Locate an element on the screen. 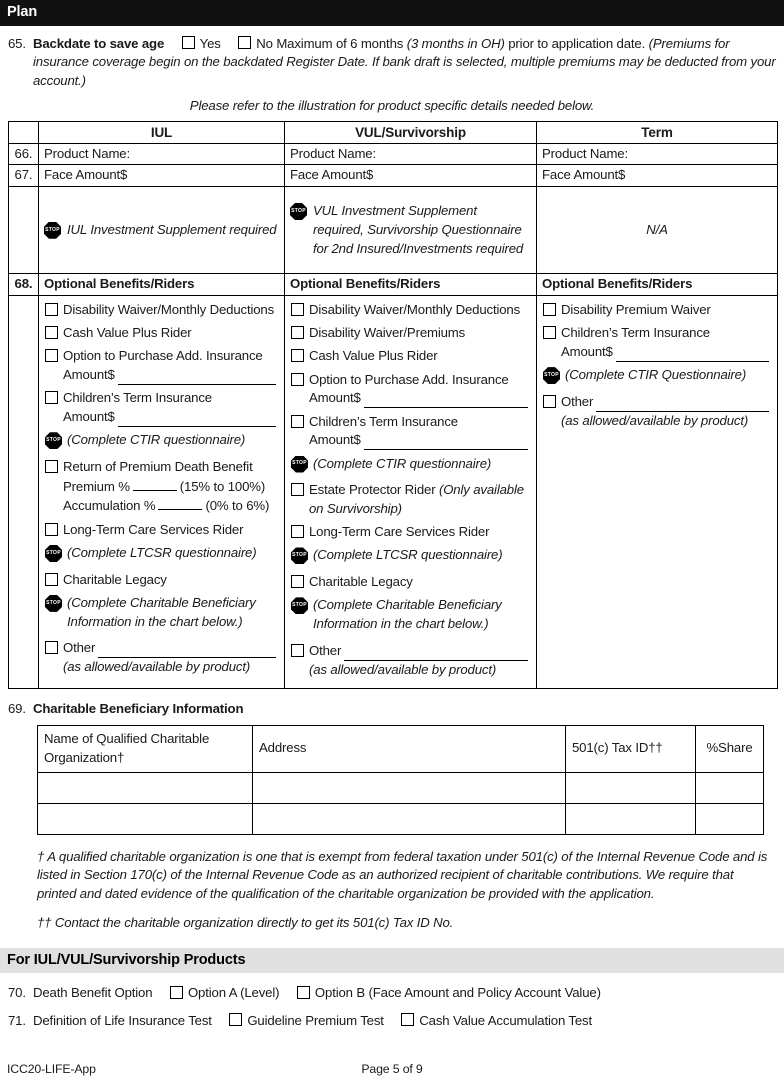  rider-option: Children’s Term Insurance Amount$ is located at coordinates (657, 343).